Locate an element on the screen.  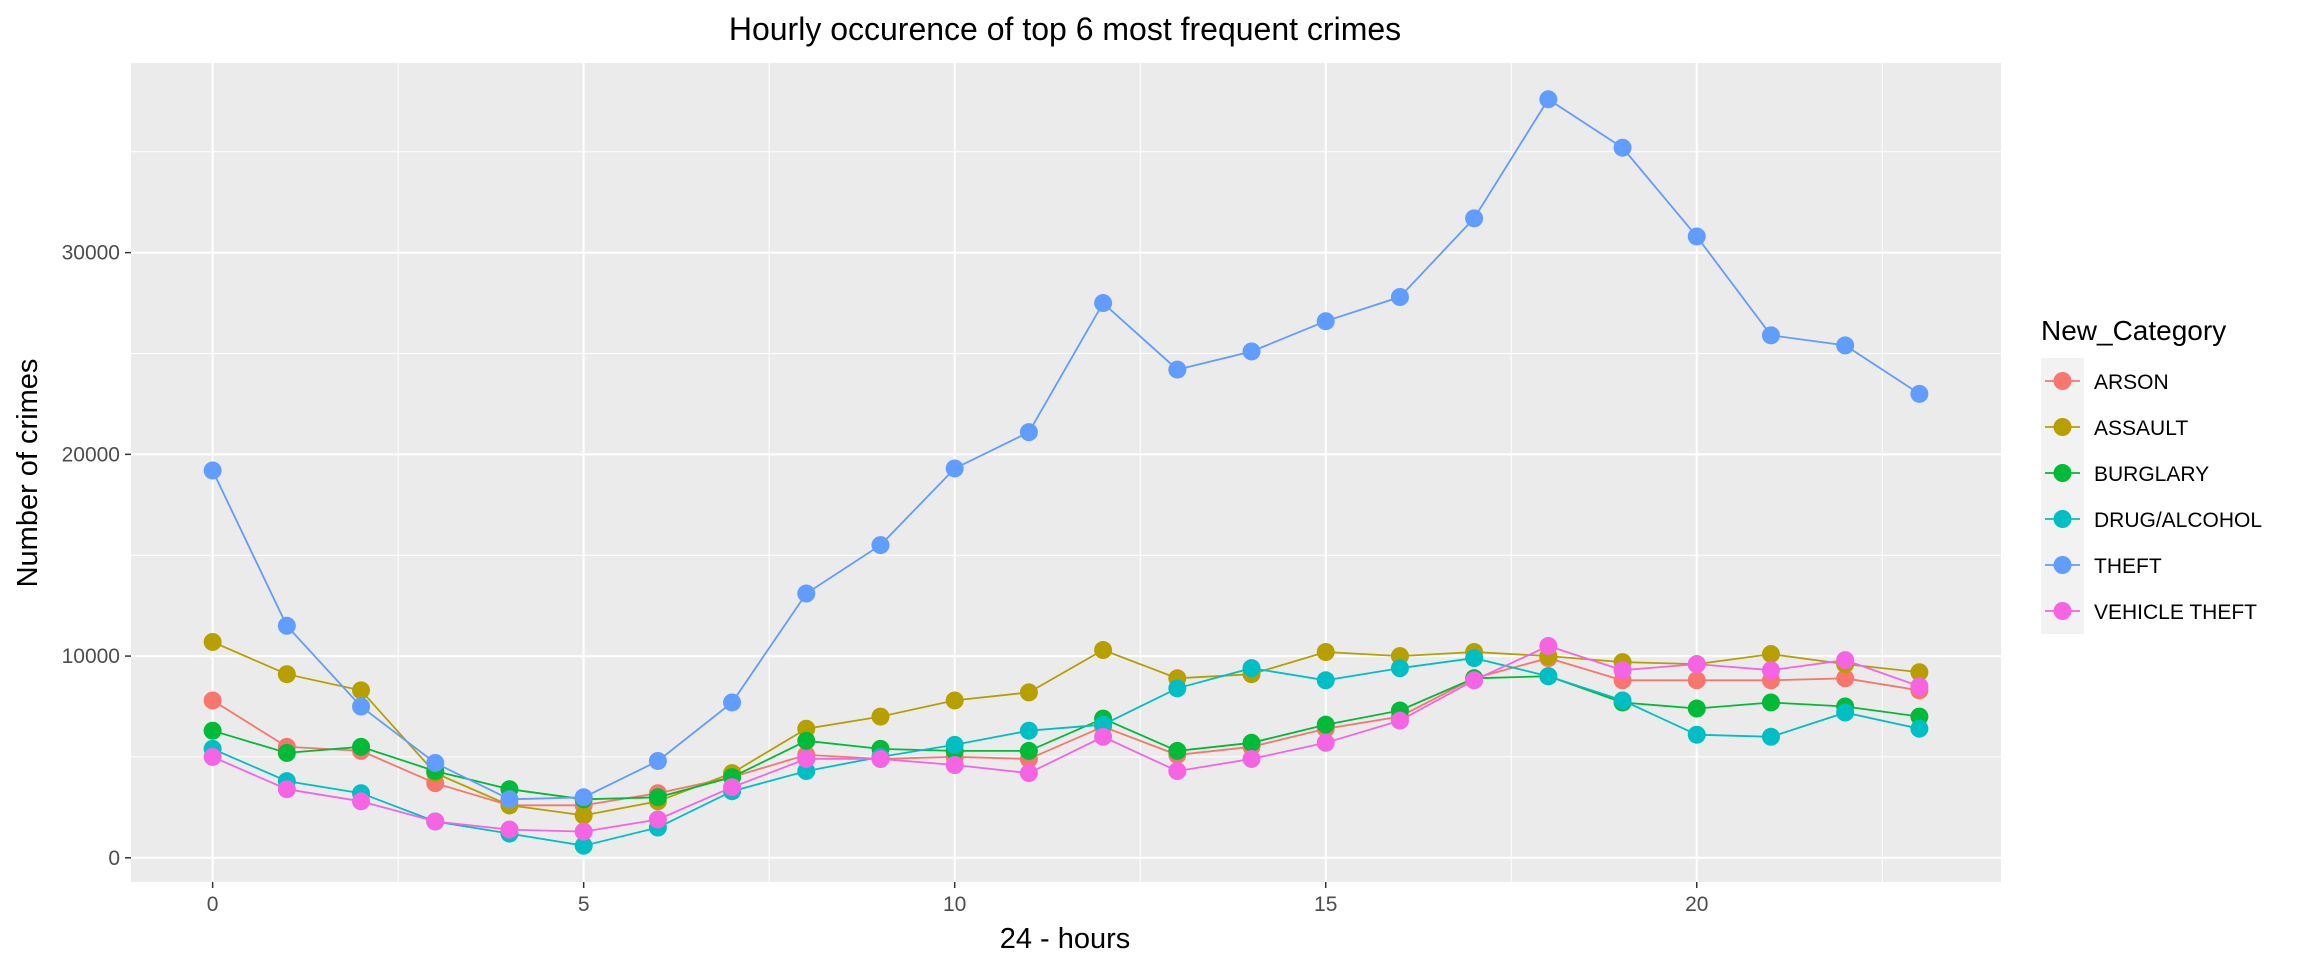
series-line-drug-alcohol is located at coordinates (1066, 752).